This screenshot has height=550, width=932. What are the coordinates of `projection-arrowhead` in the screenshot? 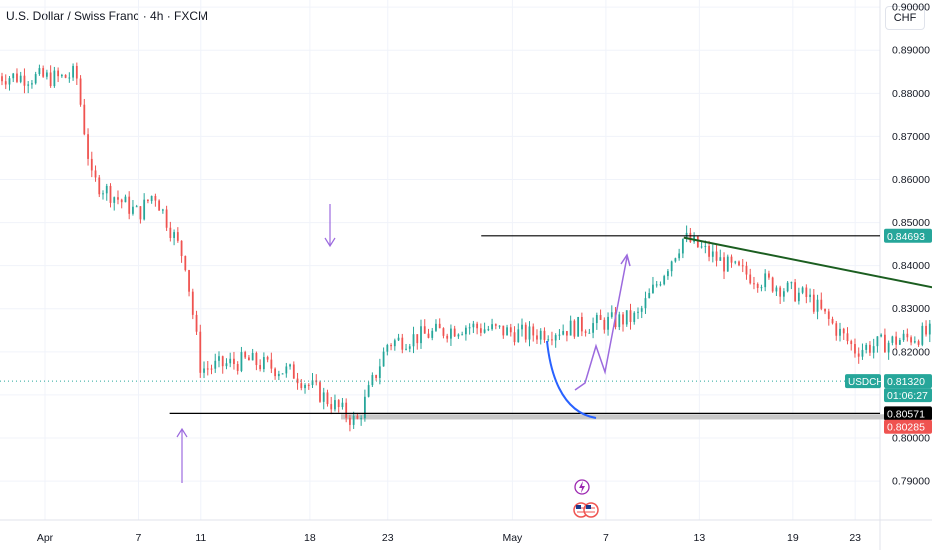 It's located at (625, 260).